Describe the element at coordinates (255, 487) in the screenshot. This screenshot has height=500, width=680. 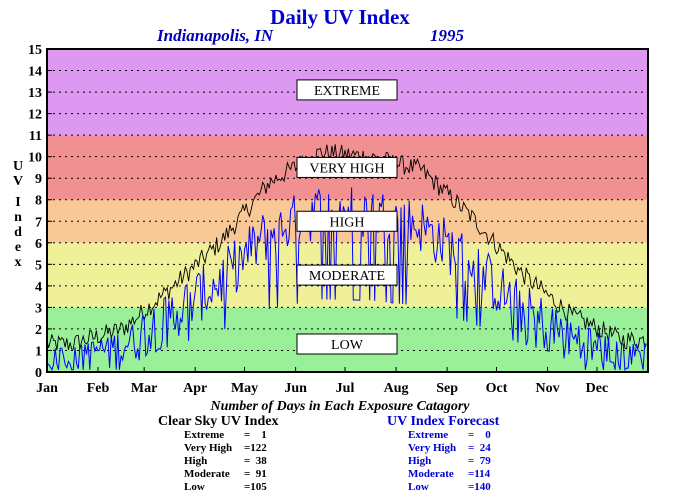
I see `stat-value: =105` at that location.